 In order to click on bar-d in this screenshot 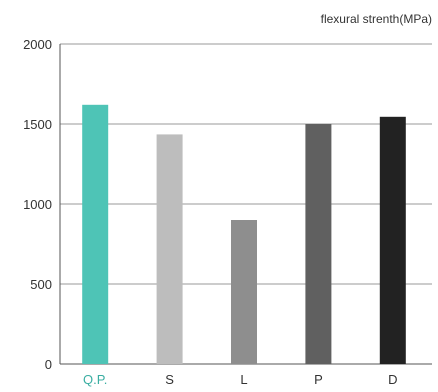, I will do `click(392, 240)`.